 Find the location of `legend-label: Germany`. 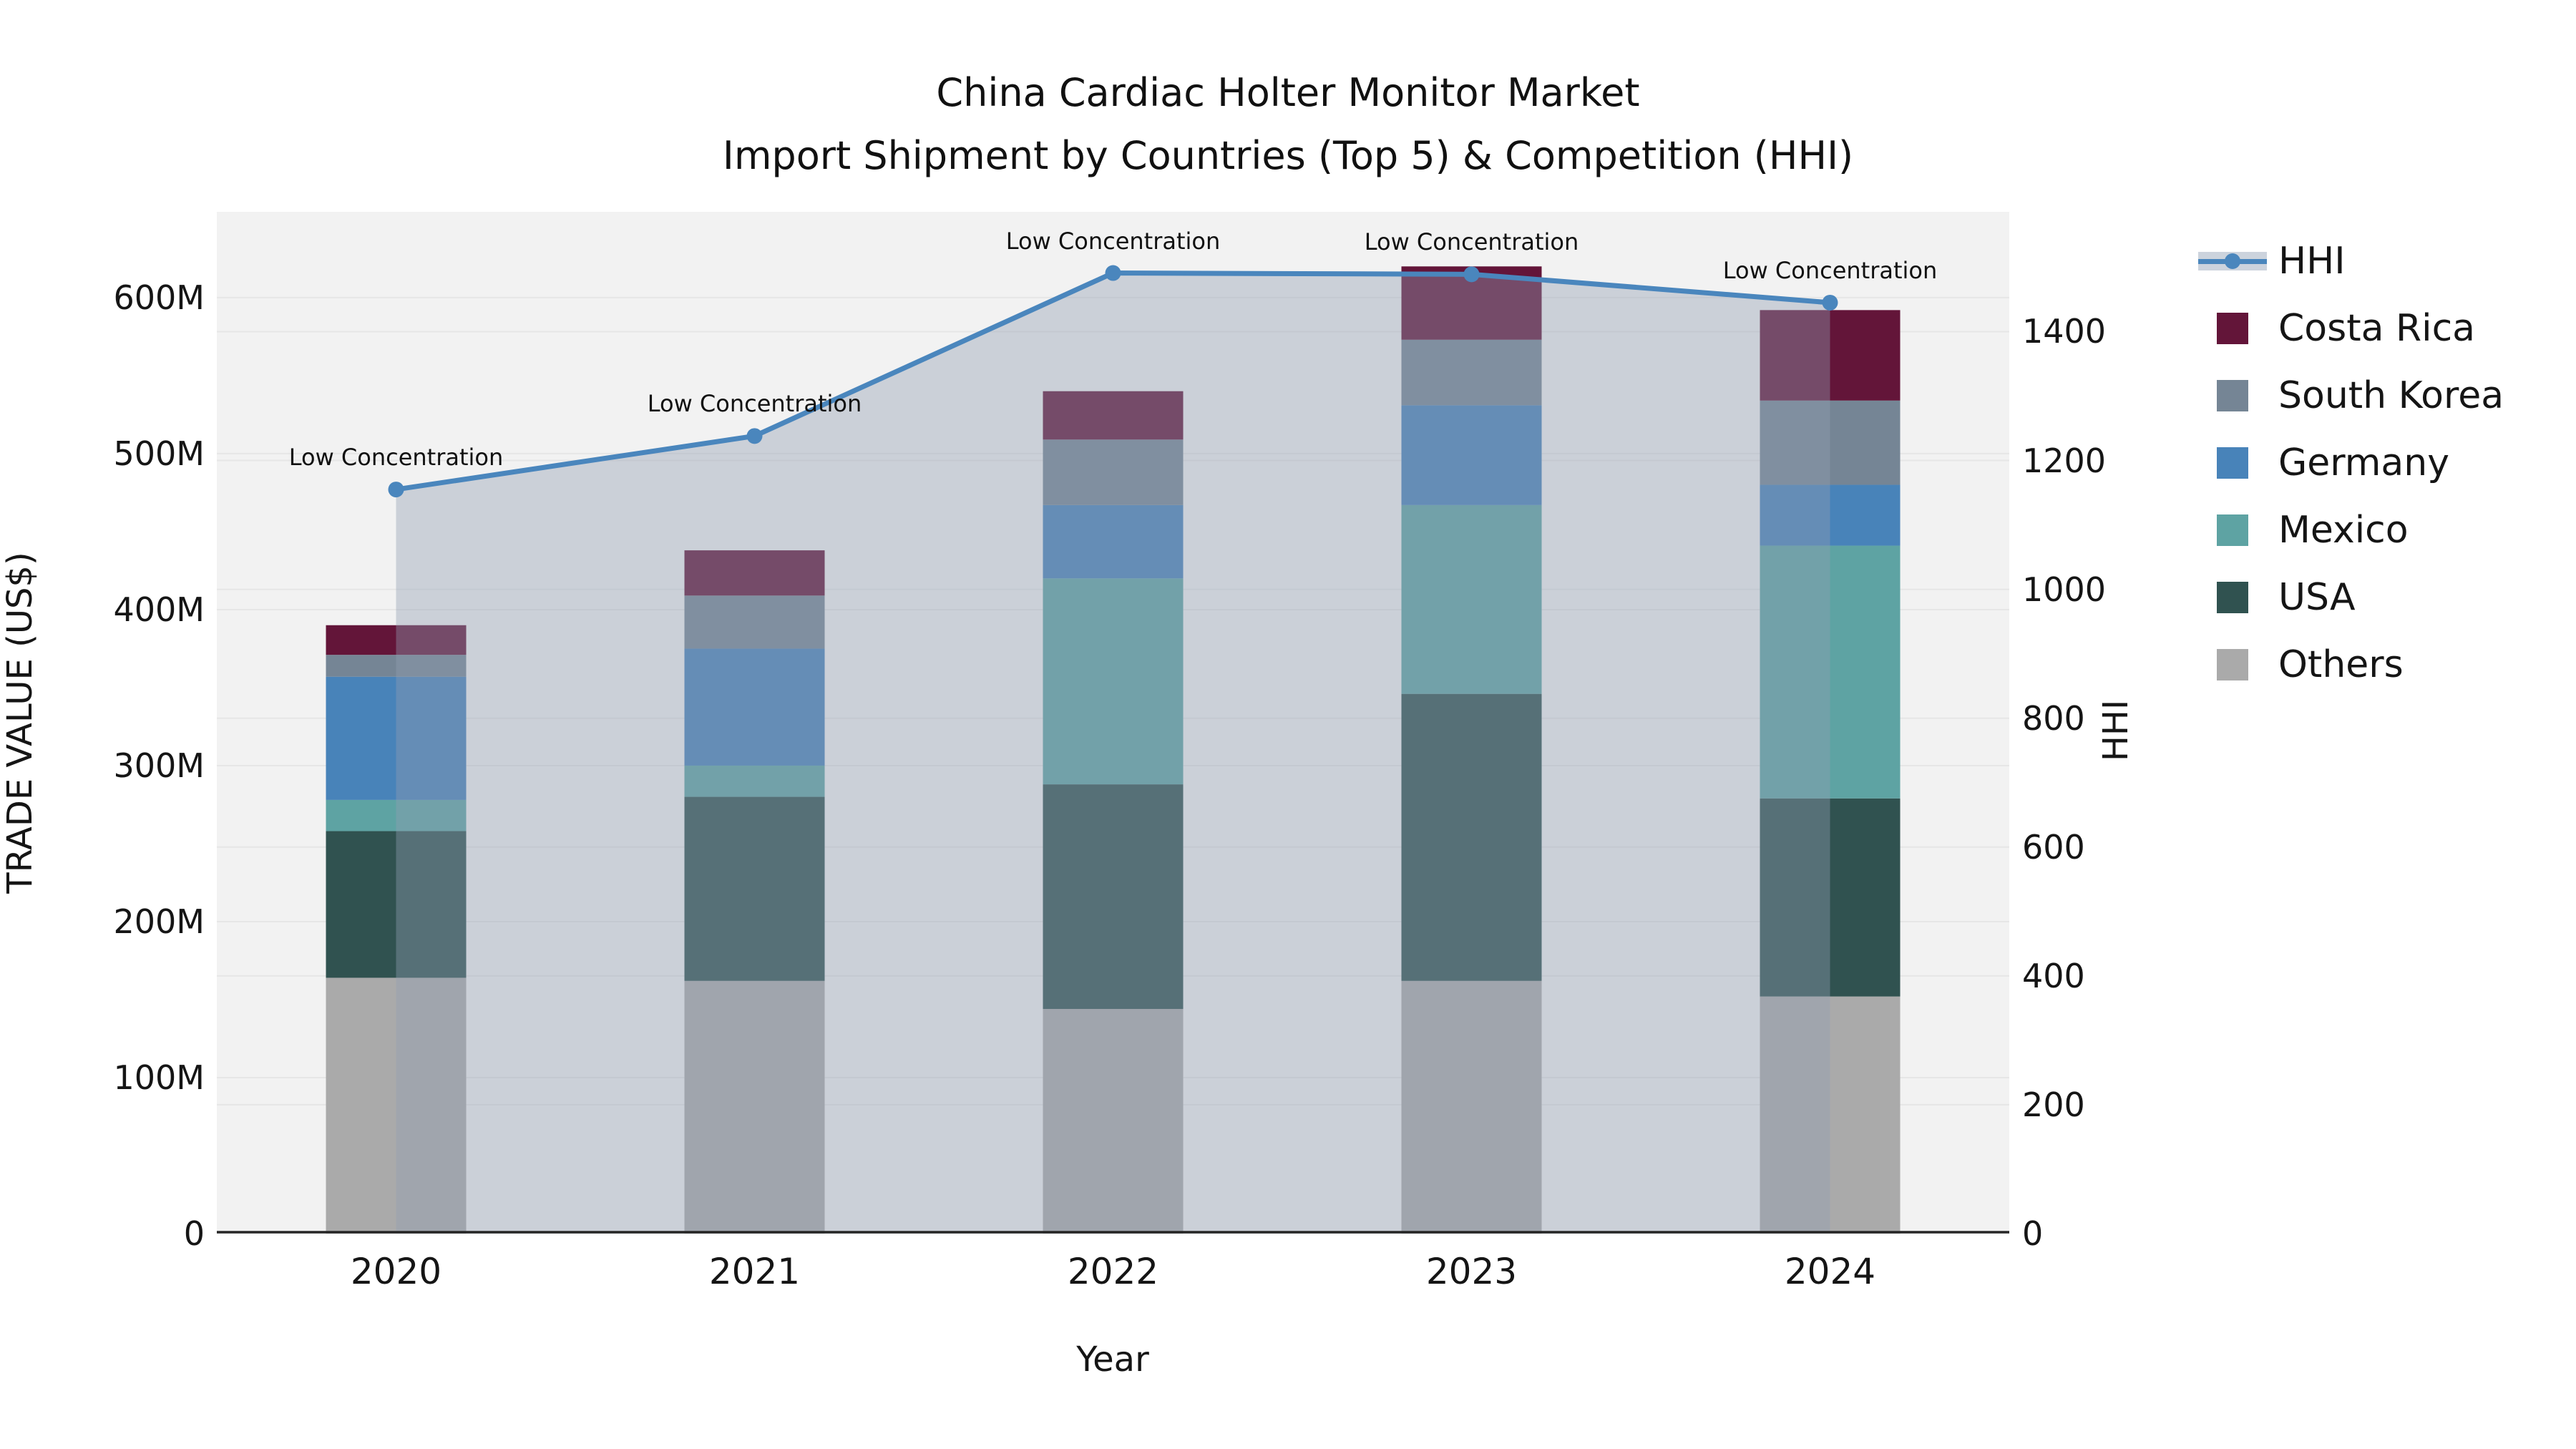

legend-label: Germany is located at coordinates (2364, 462).